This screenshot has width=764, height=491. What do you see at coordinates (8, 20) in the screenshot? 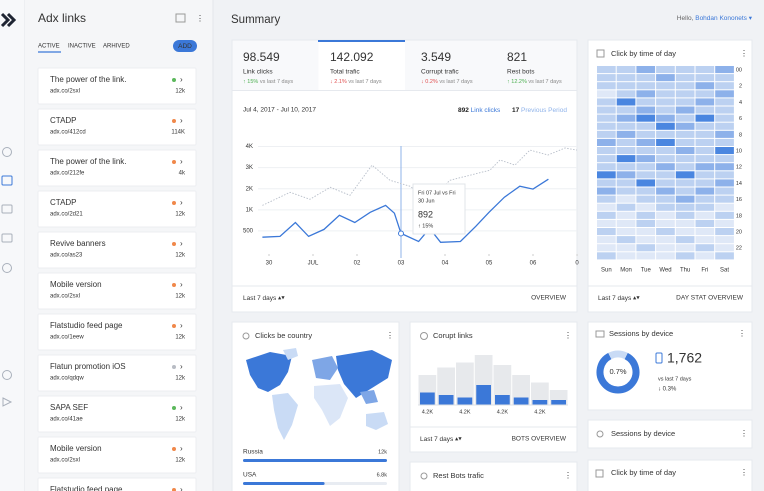
I see `logo` at bounding box center [8, 20].